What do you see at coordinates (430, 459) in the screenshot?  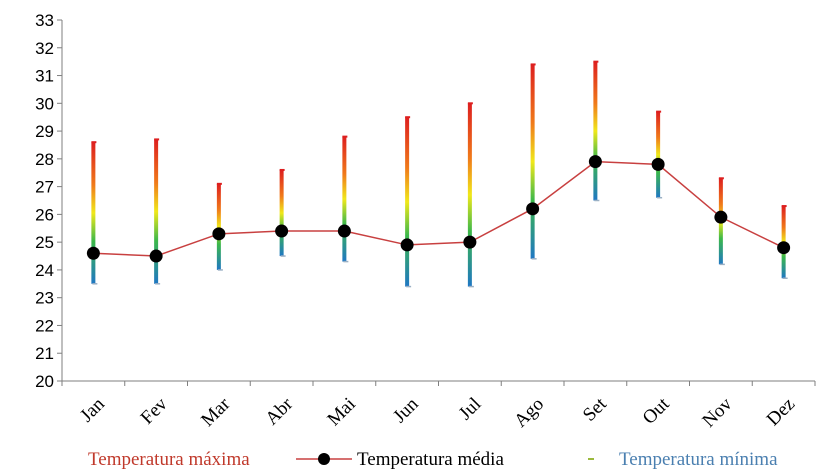 I see `legend-mean-label: Temperatura média` at bounding box center [430, 459].